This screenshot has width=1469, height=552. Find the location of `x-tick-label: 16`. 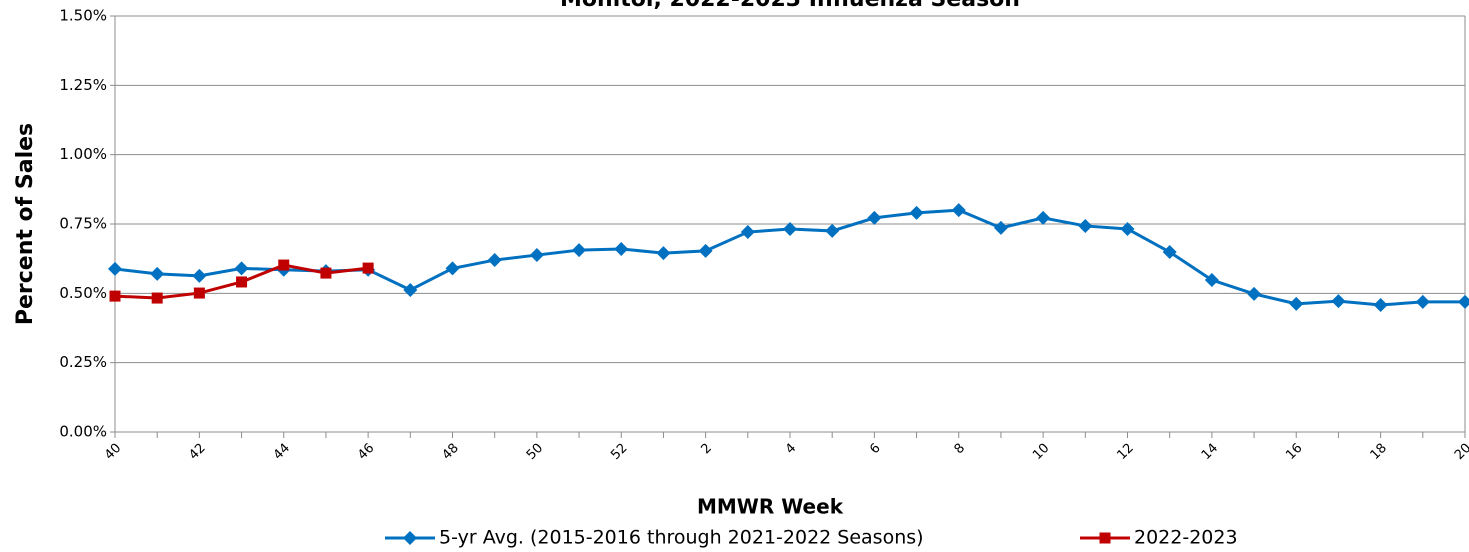

x-tick-label: 16 is located at coordinates (1294, 452).